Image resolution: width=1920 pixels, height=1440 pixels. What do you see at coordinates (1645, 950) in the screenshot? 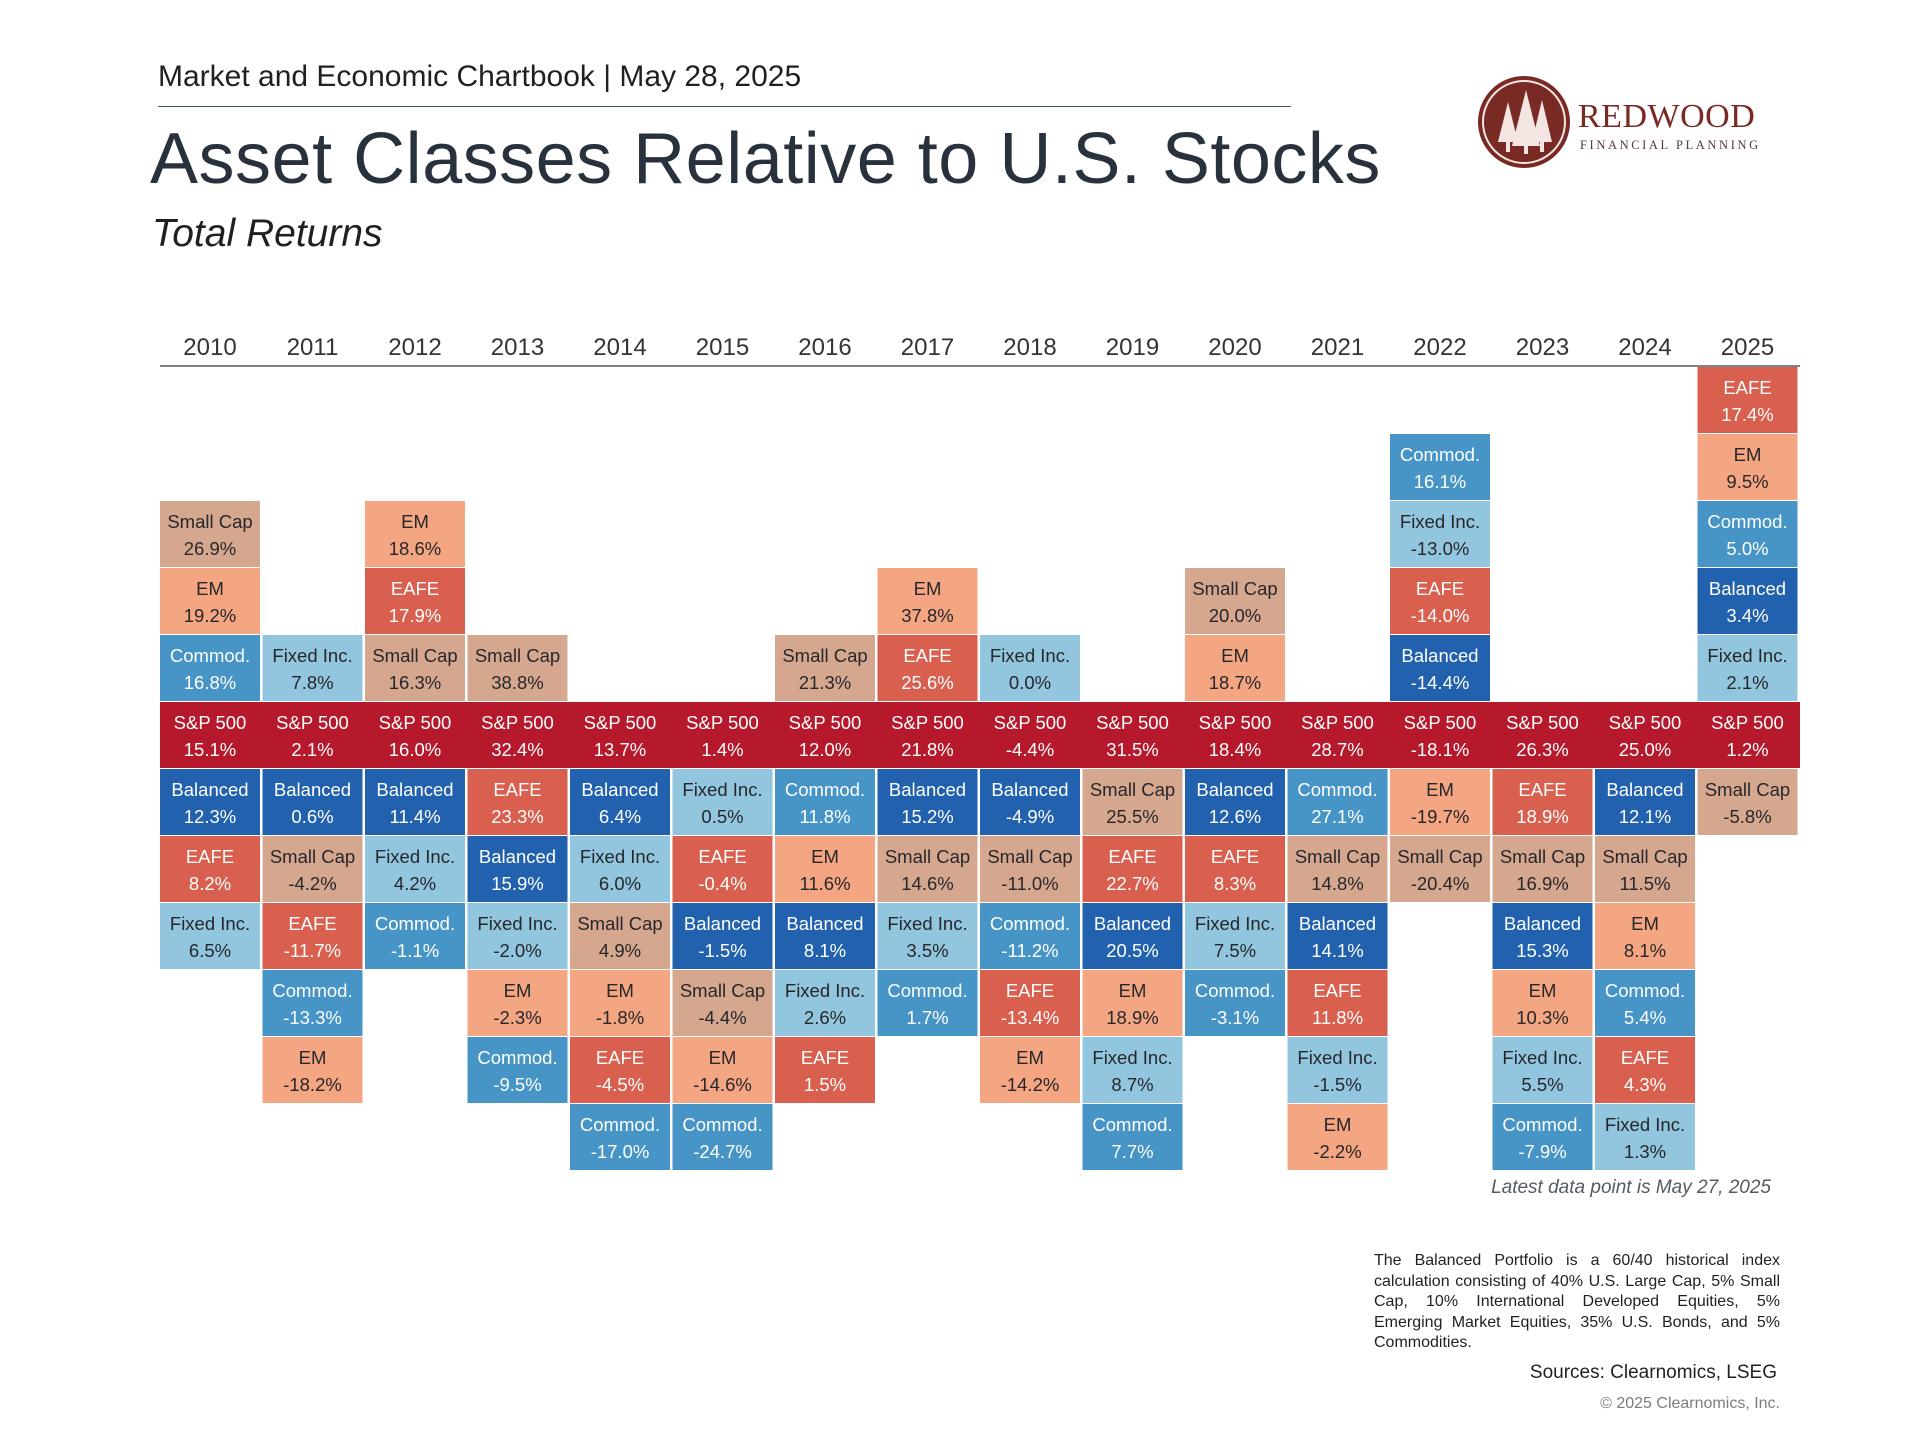
I see `cell-return-value: 8.1%` at bounding box center [1645, 950].